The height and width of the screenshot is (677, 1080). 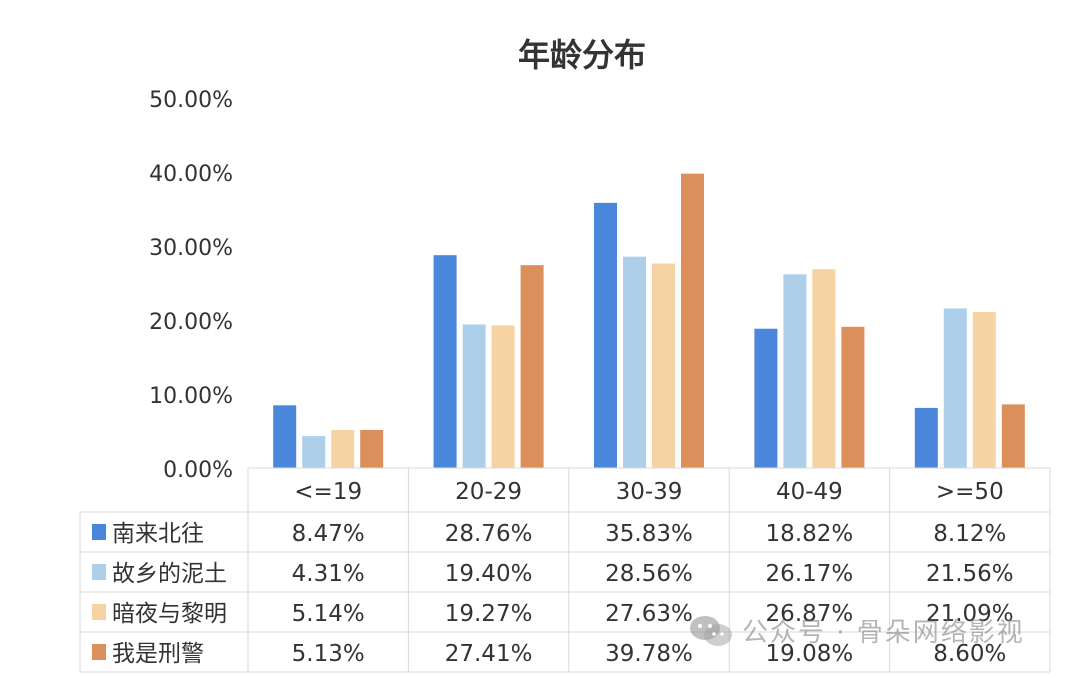 I want to click on x-category-label: >=50, so click(x=970, y=492).